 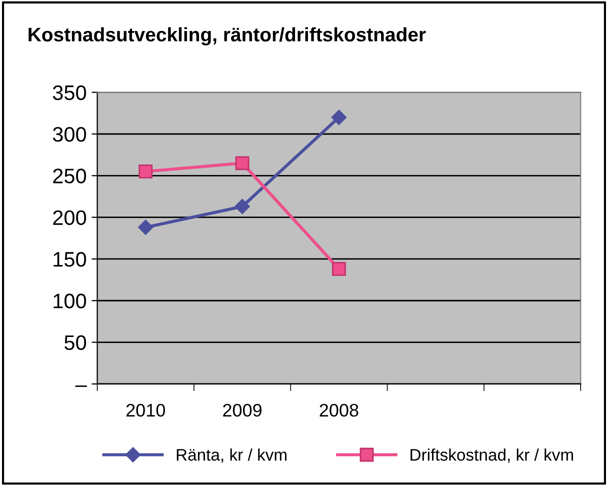 I want to click on x-tick-label: 2008, so click(x=339, y=410).